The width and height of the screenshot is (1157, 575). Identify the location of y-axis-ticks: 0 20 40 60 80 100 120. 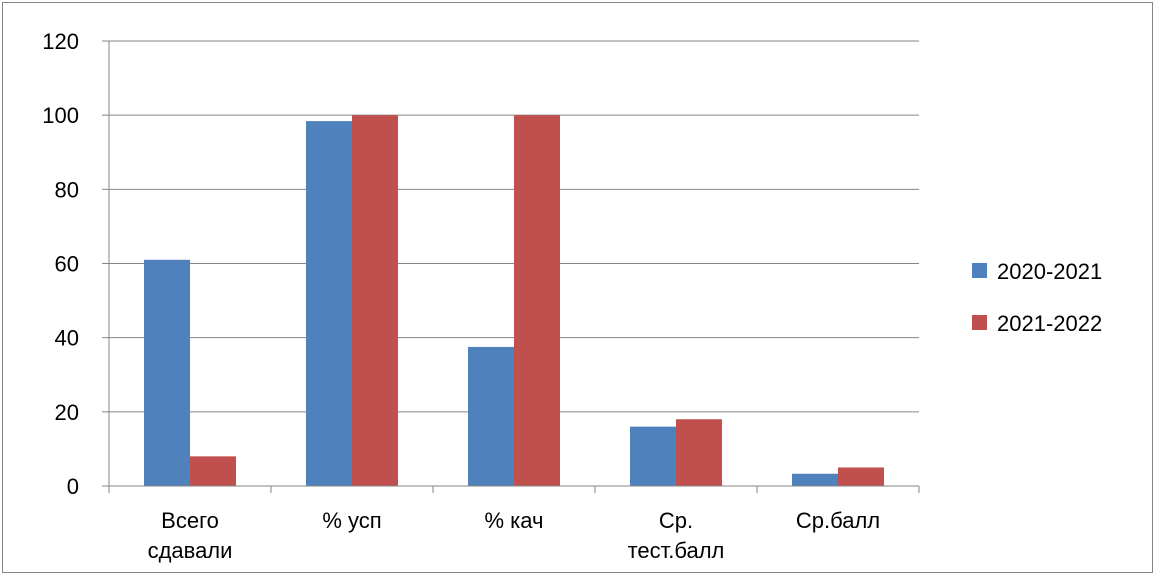
(60, 264).